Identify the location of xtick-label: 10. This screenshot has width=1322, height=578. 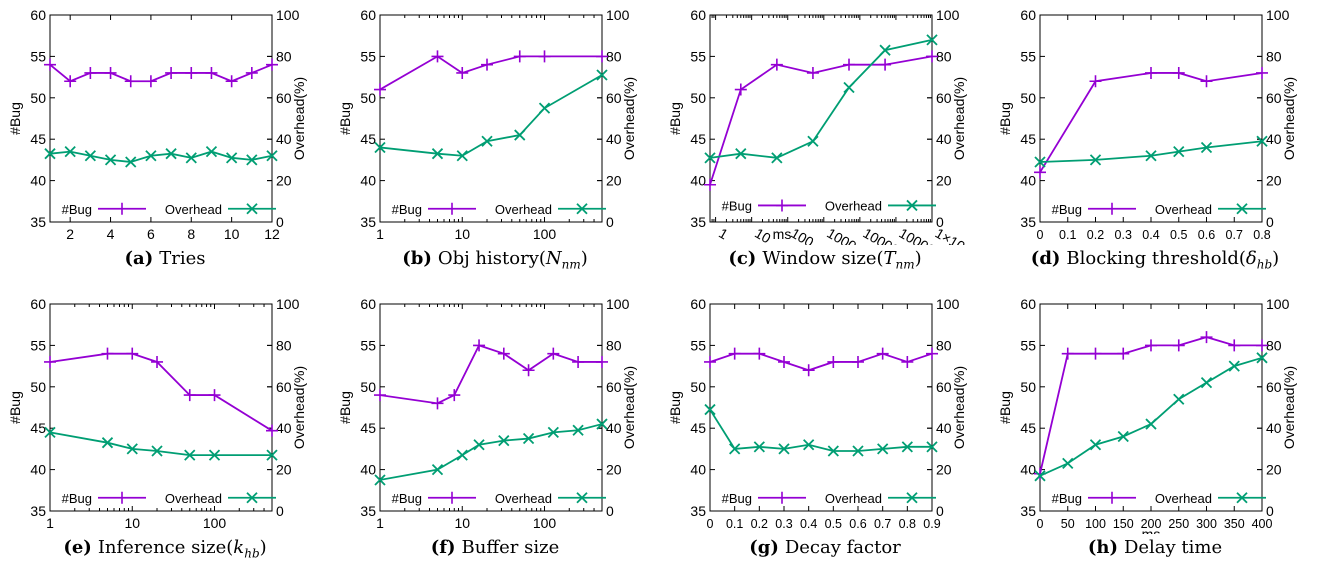
(232, 234).